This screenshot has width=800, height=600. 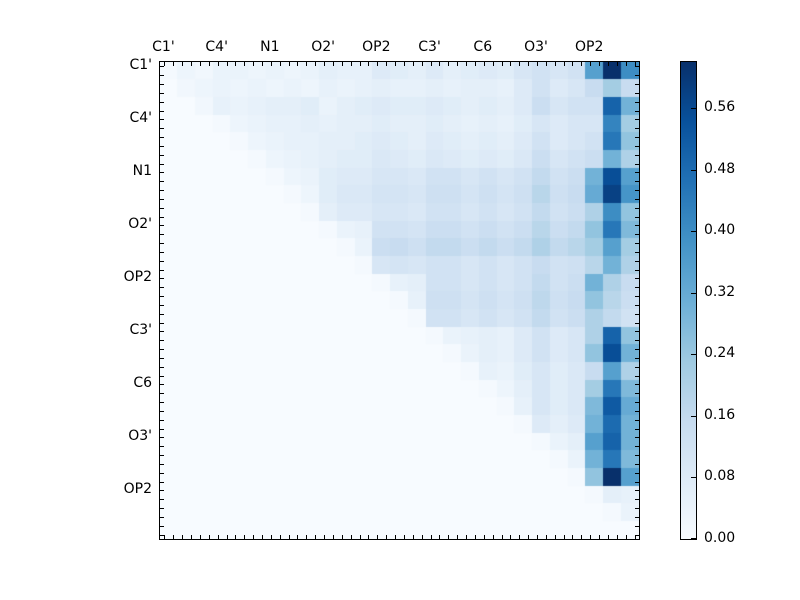 I want to click on y-axis-label: N1, so click(x=142, y=171).